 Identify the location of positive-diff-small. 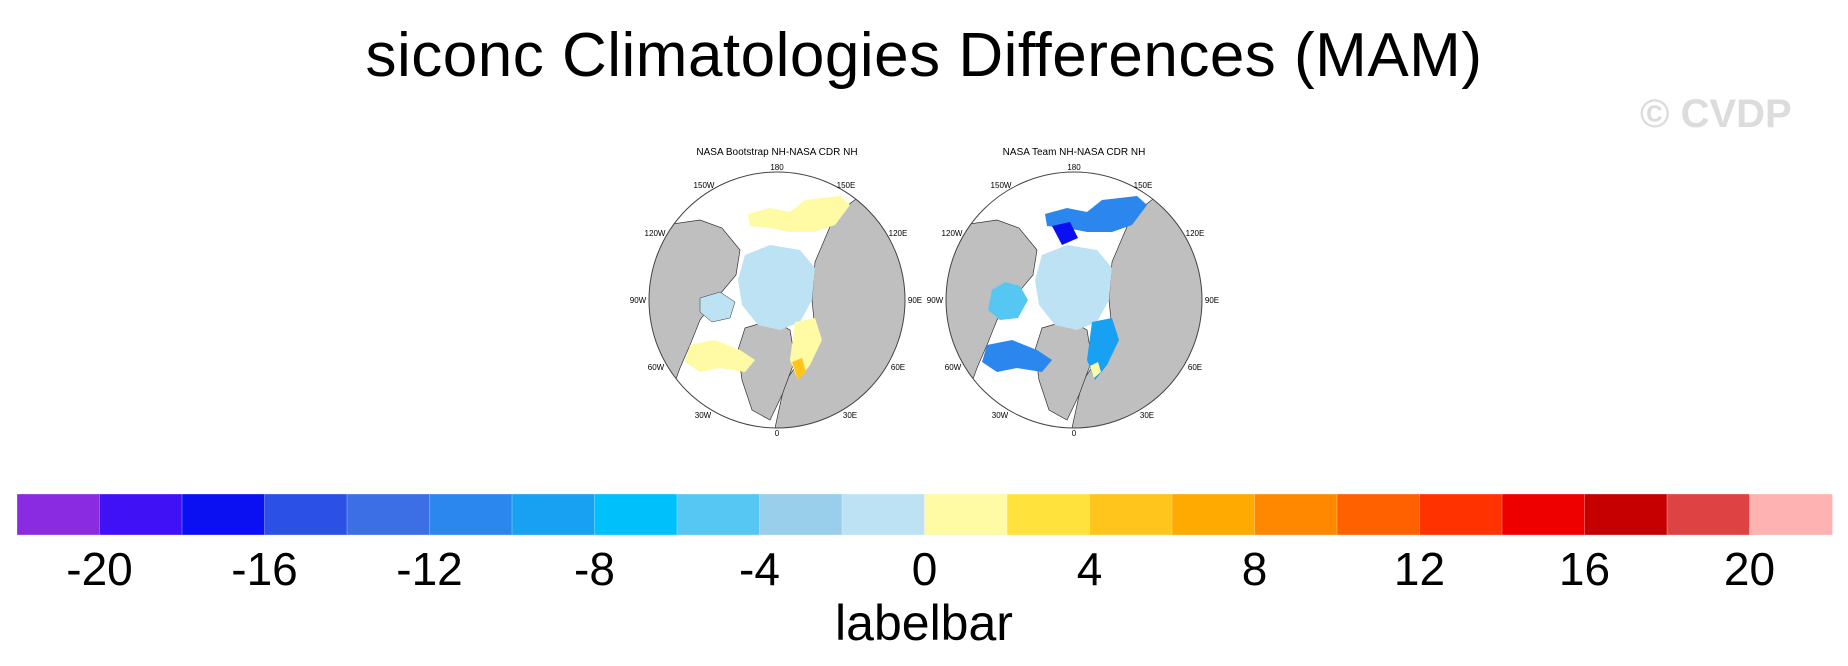
(1095, 370).